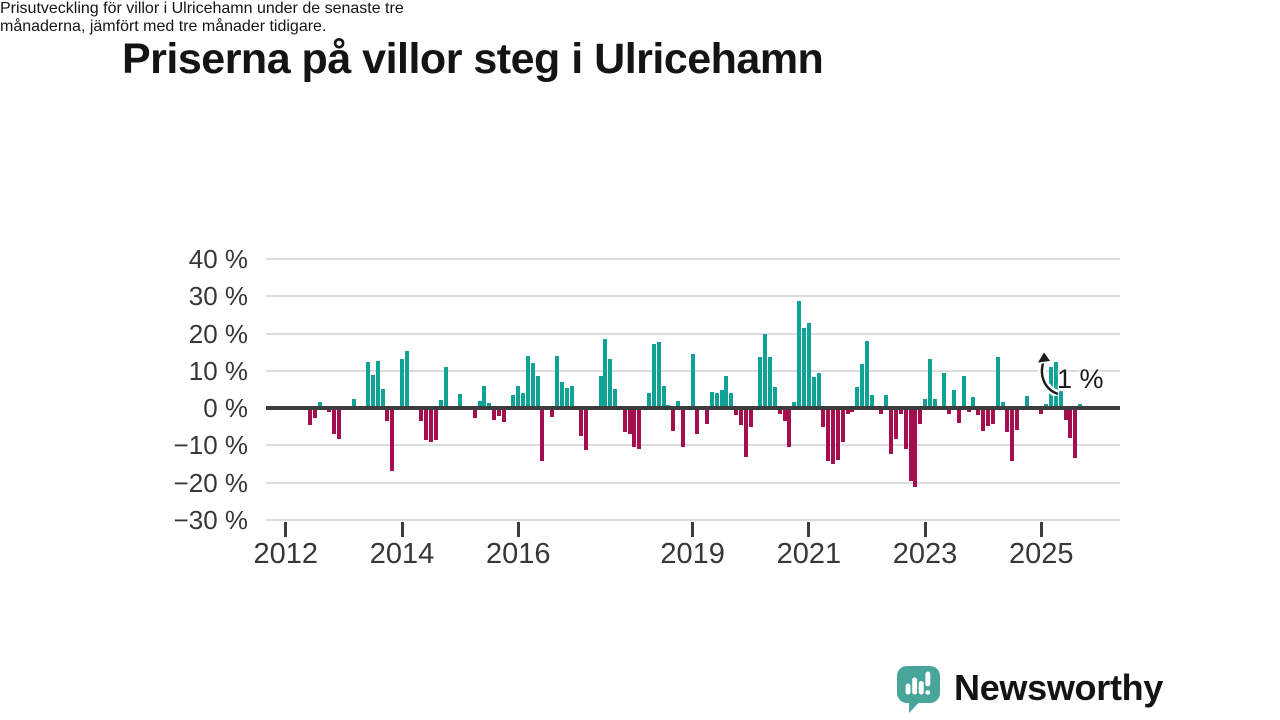  Describe the element at coordinates (918, 689) in the screenshot. I see `newsworthy-logo-icon` at that location.